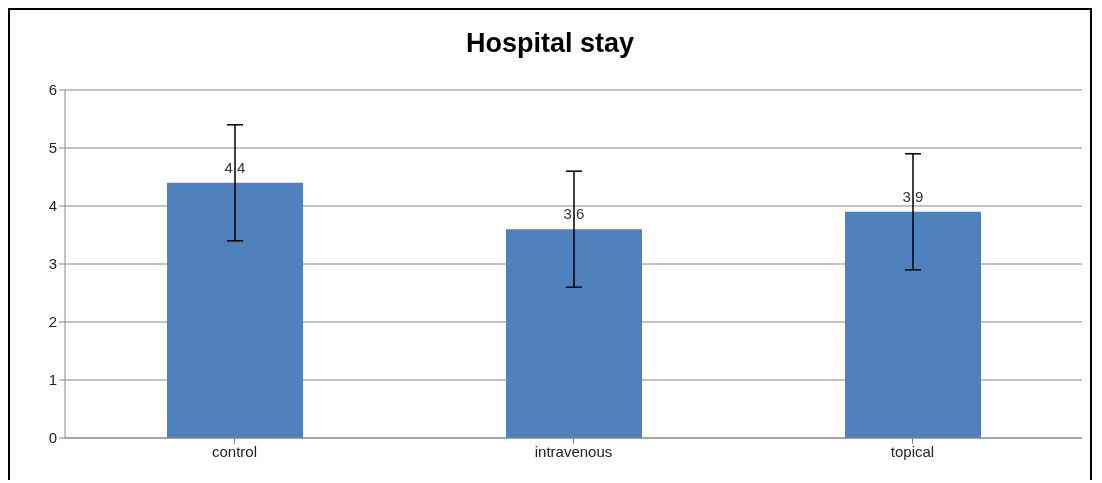 Image resolution: width=1102 pixels, height=483 pixels. What do you see at coordinates (52, 322) in the screenshot?
I see `y-tick-label: 2` at bounding box center [52, 322].